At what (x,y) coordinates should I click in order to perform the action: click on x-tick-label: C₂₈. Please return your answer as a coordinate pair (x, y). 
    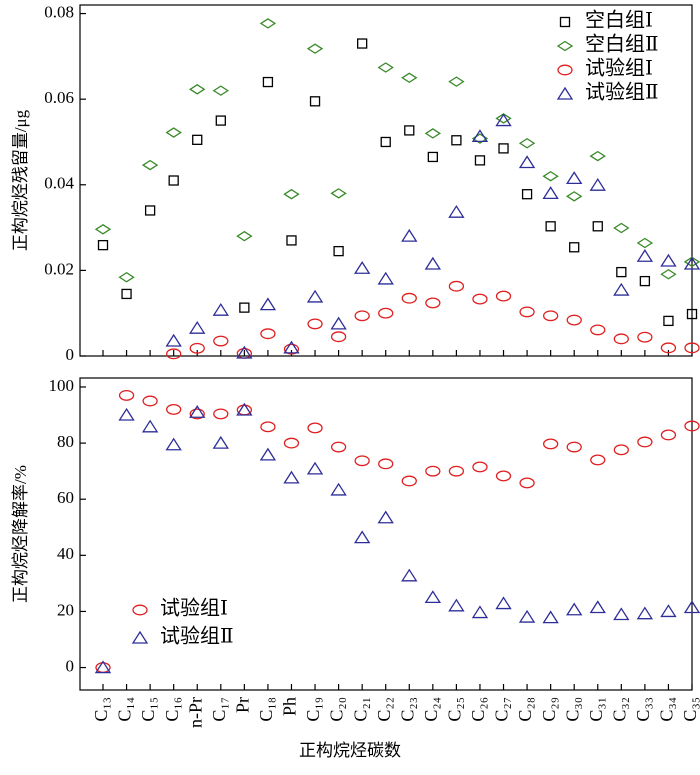
    Looking at the image, I should click on (525, 709).